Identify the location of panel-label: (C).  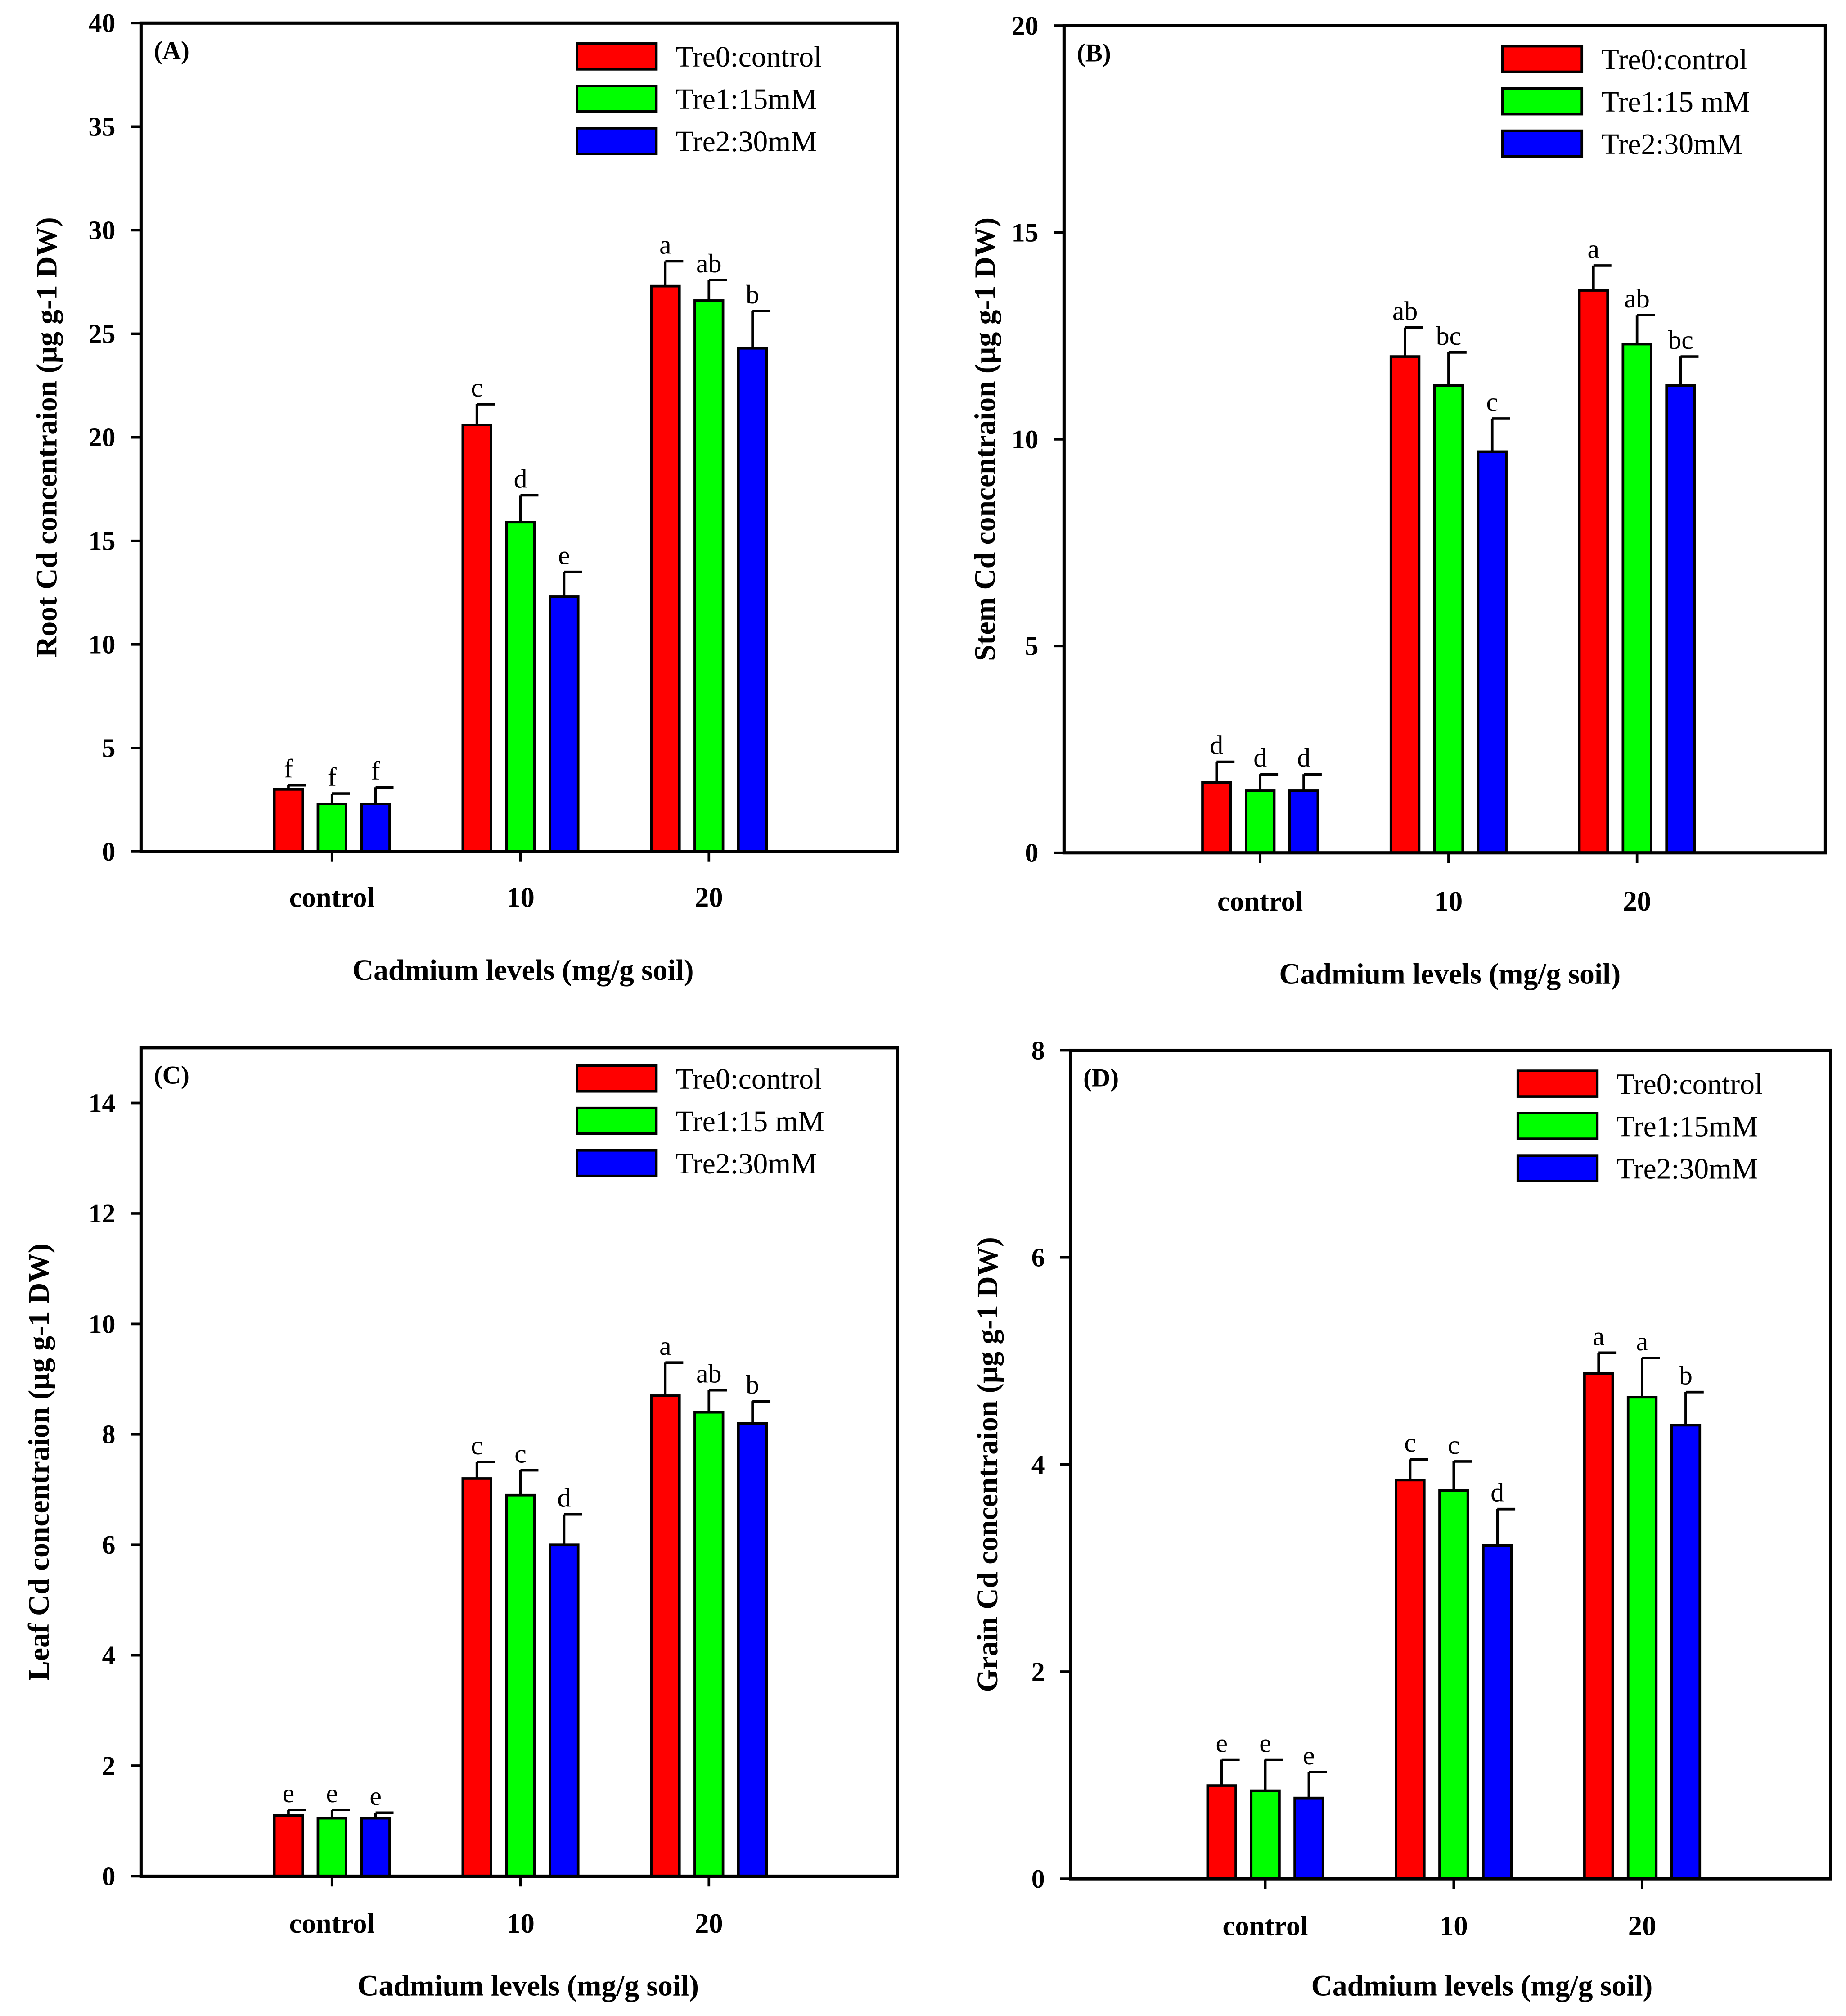
(171, 1075).